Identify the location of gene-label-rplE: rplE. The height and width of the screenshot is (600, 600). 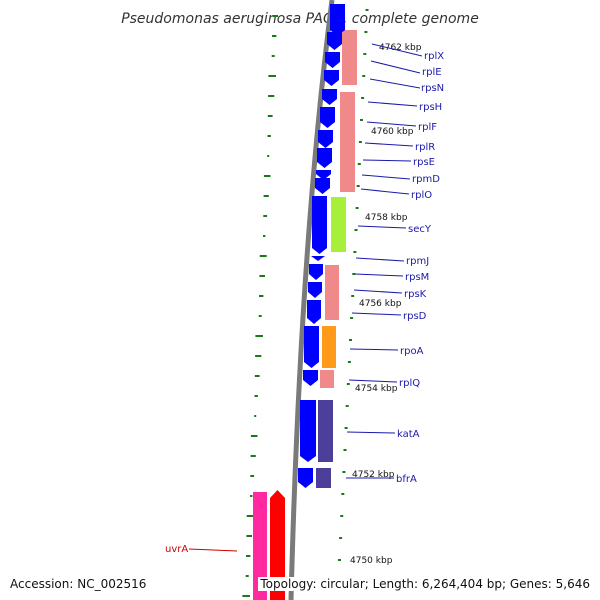
(432, 72).